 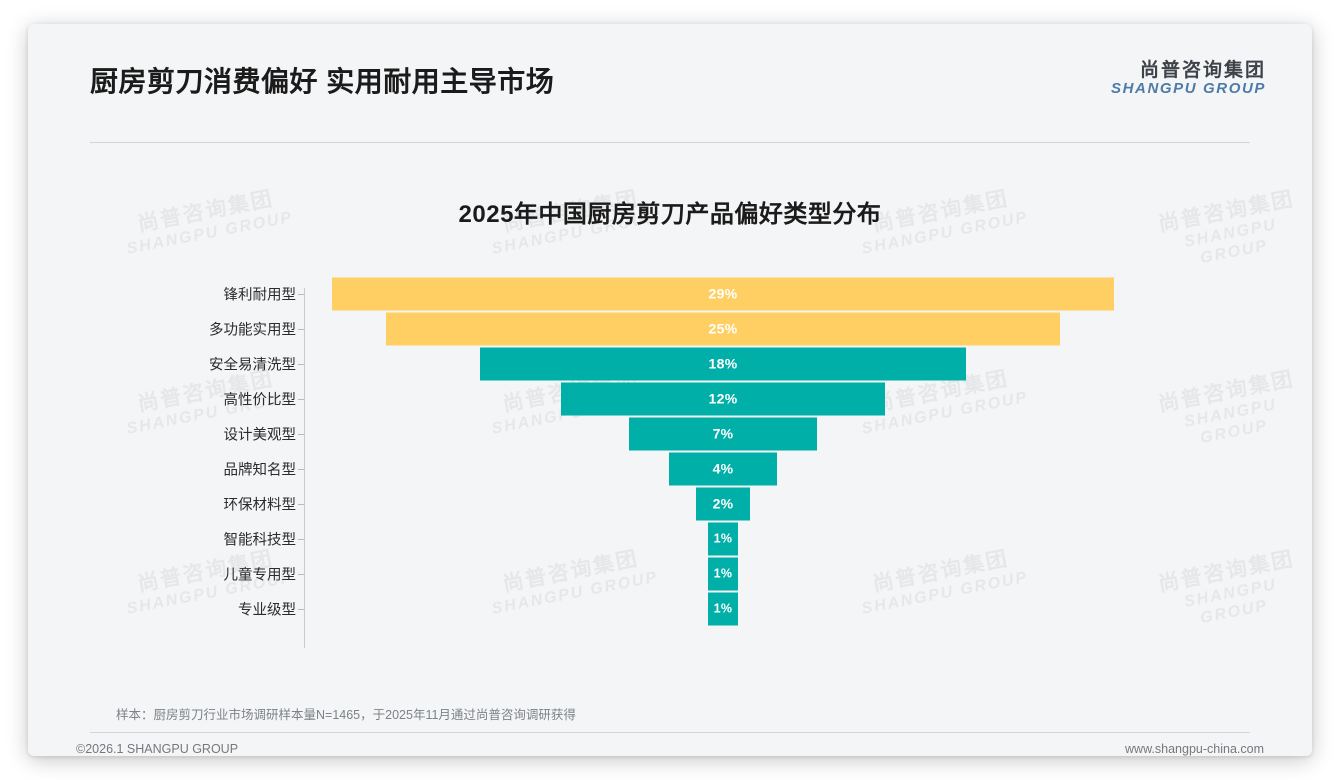 I want to click on bar-value-label: 25%, so click(x=723, y=328).